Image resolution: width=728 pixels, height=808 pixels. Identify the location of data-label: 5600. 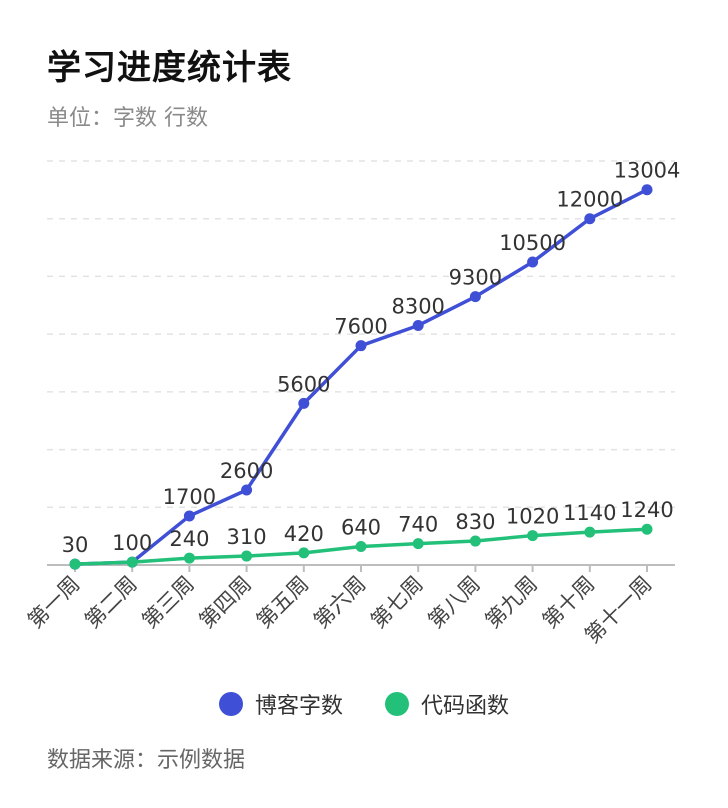
(303, 384).